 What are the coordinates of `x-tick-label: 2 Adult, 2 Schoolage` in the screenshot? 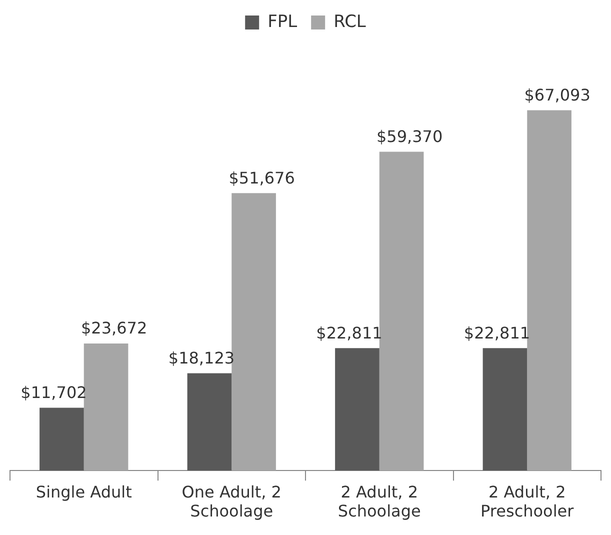 It's located at (379, 501).